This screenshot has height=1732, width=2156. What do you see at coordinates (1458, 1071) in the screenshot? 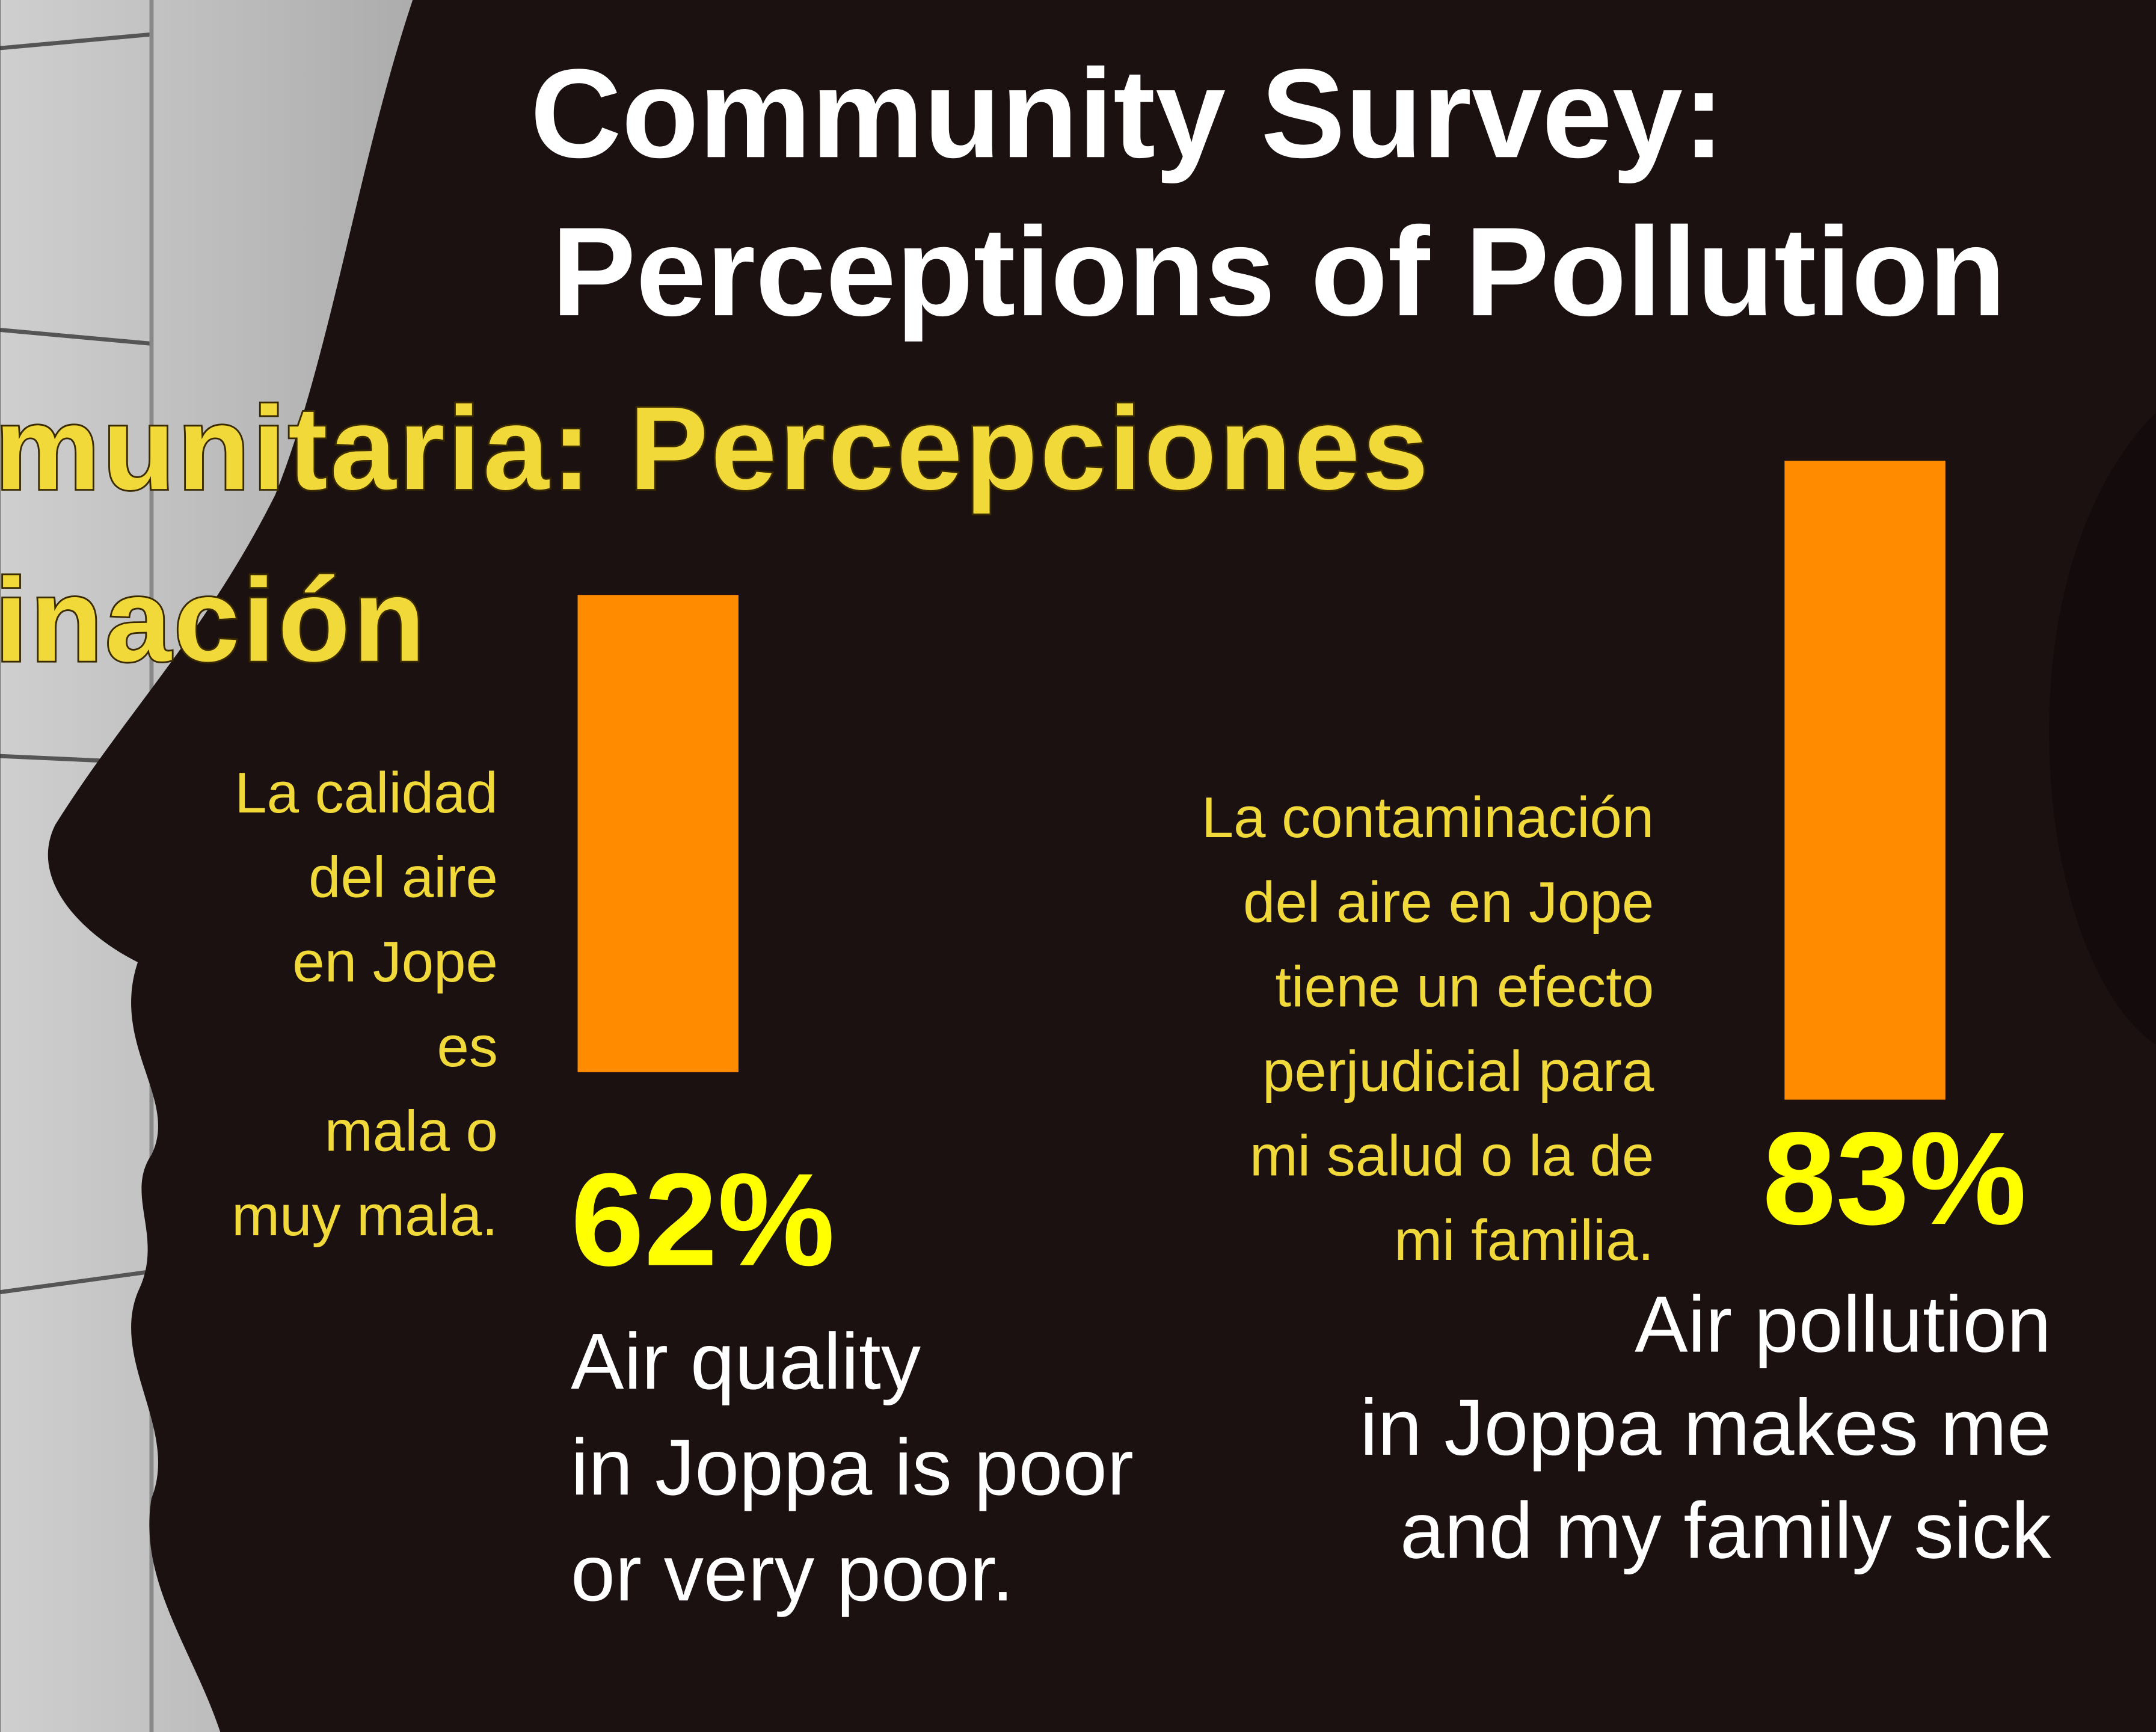
I see `spanish-label: perjudicial para` at bounding box center [1458, 1071].